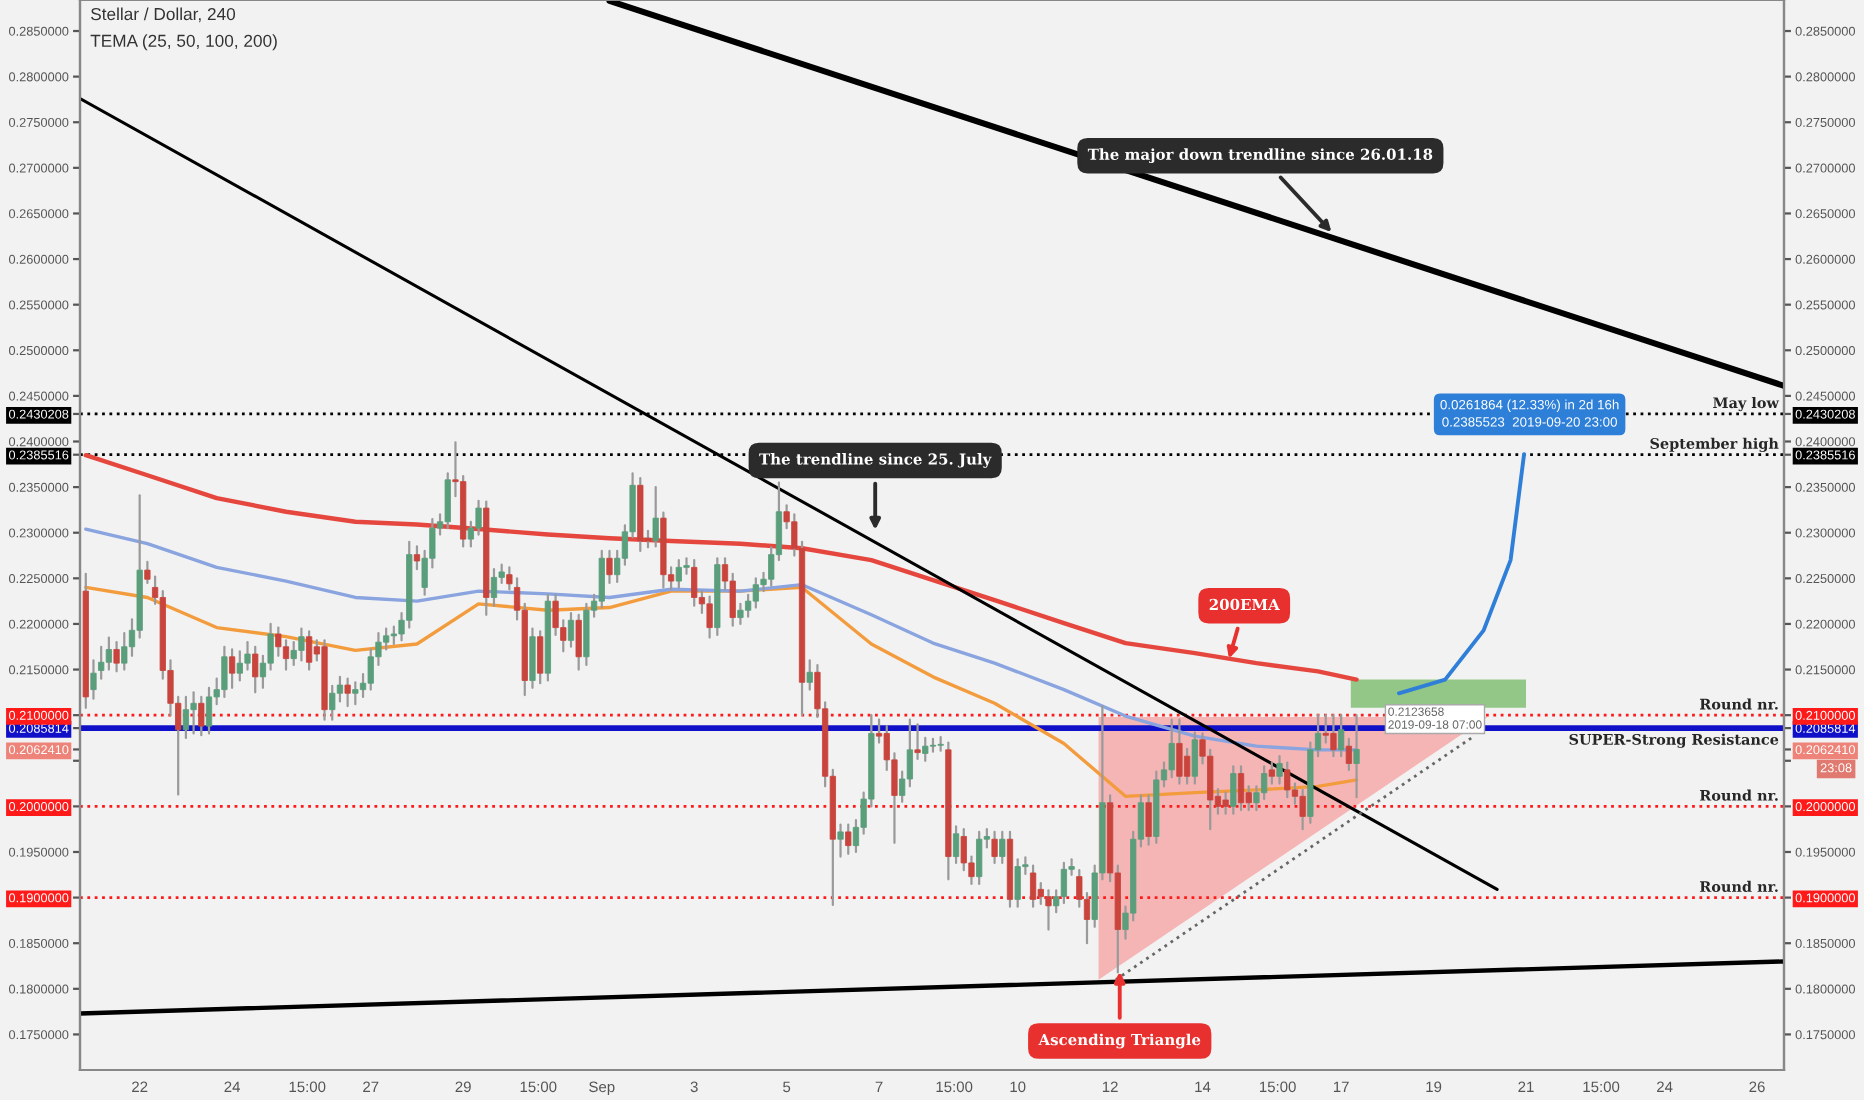 The width and height of the screenshot is (1864, 1100). What do you see at coordinates (163, 15) in the screenshot?
I see `chart-title: Stellar / Dollar, 240` at bounding box center [163, 15].